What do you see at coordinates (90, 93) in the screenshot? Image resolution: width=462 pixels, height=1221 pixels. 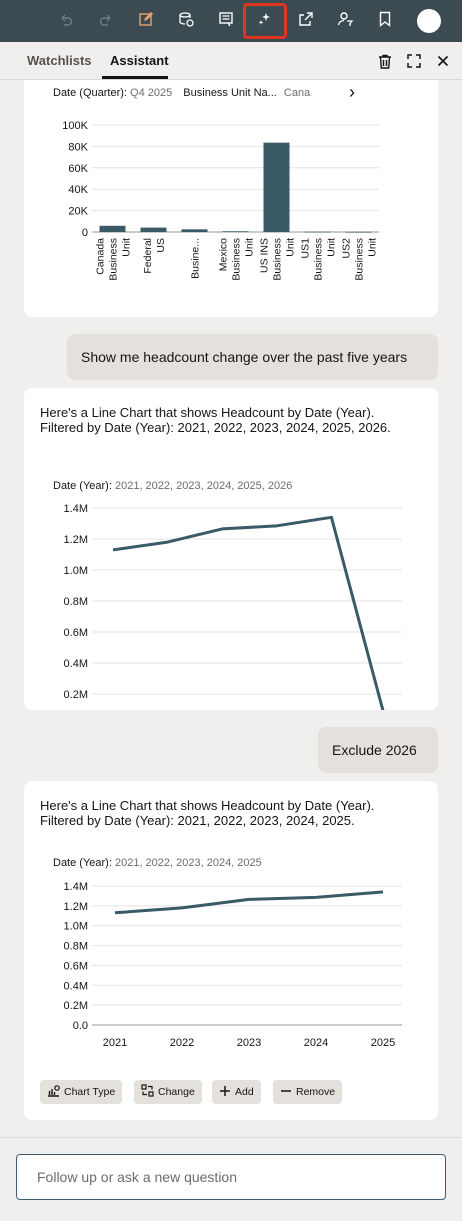 I see `filter-label: Date (Quarter):` at bounding box center [90, 93].